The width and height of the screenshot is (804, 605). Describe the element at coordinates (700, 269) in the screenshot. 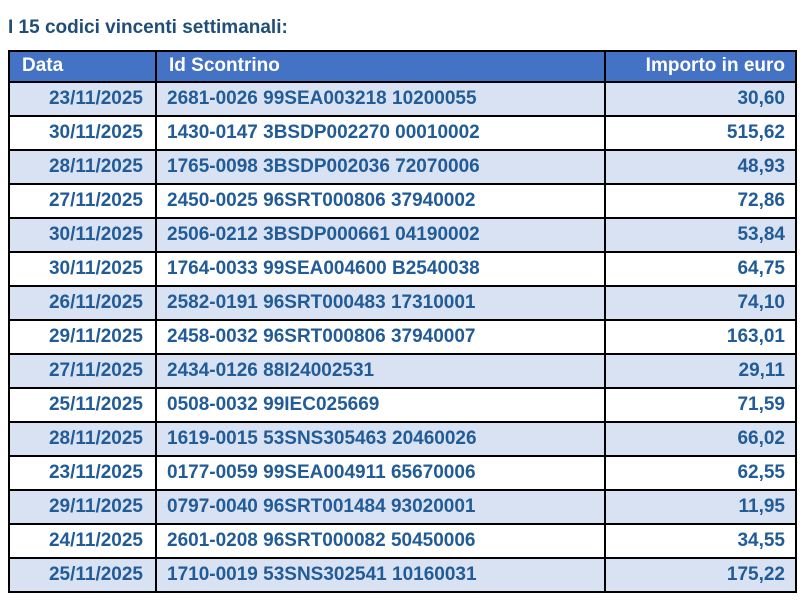

I see `cell-importo: 64,75` at that location.